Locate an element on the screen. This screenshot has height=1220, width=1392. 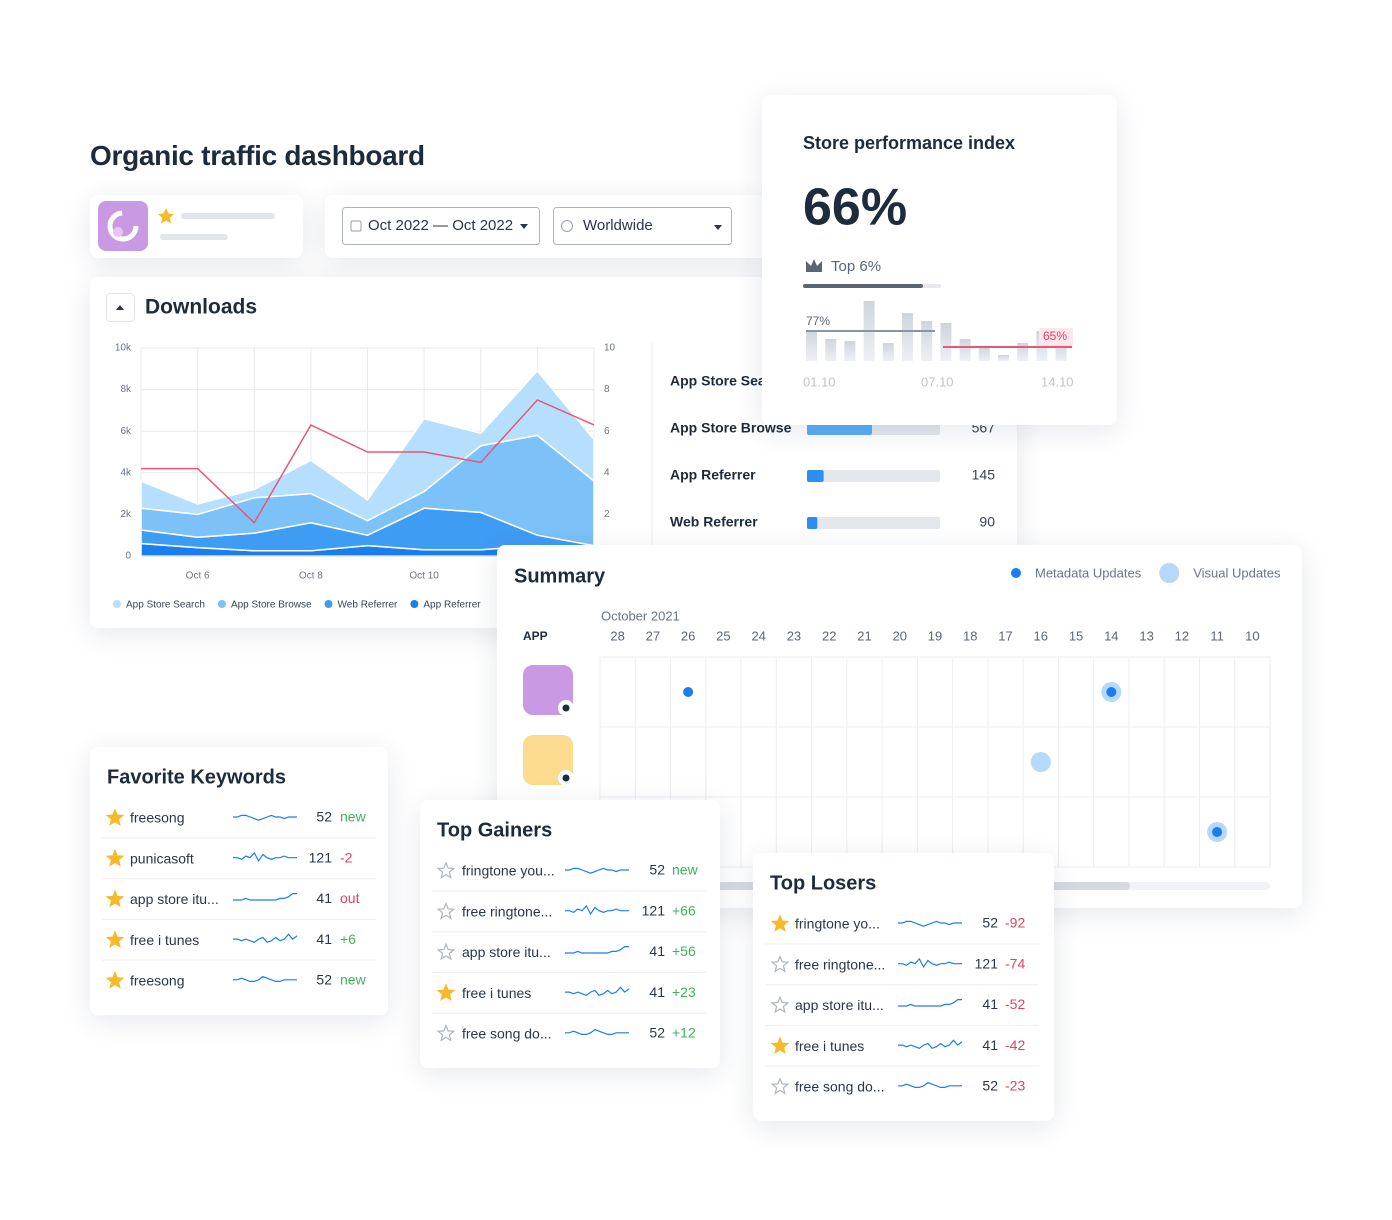
day-label: 21 is located at coordinates (864, 635).